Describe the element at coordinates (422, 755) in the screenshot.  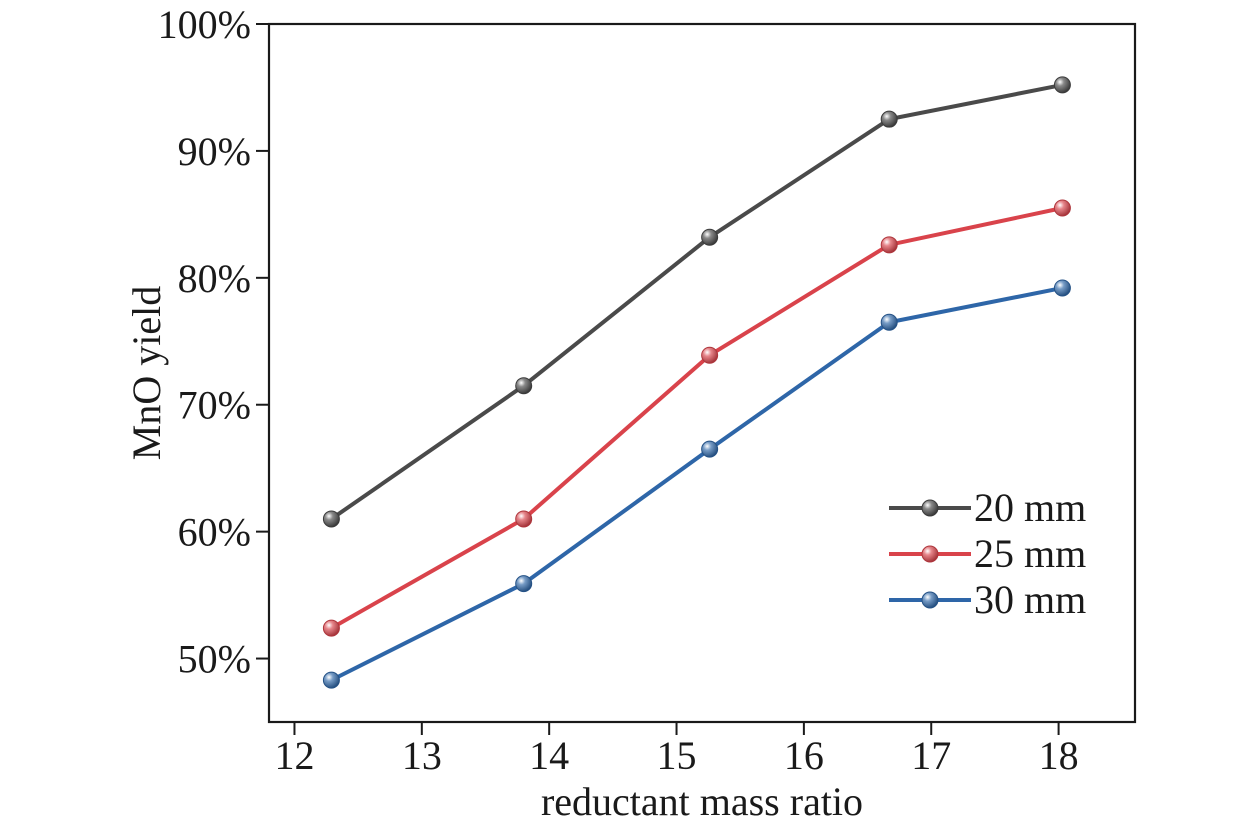
I see `x-tick-label: 13` at that location.